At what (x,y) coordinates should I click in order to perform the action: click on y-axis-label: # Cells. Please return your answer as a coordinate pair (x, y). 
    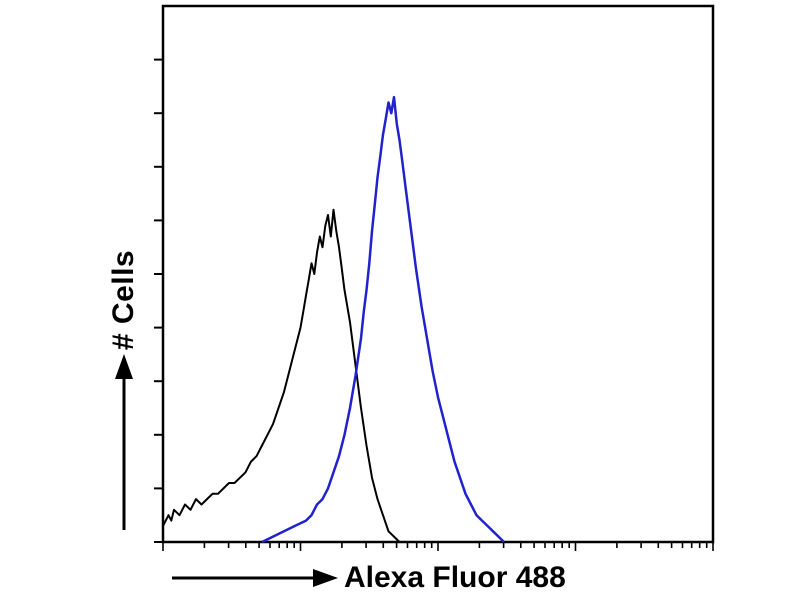
    Looking at the image, I should click on (123, 300).